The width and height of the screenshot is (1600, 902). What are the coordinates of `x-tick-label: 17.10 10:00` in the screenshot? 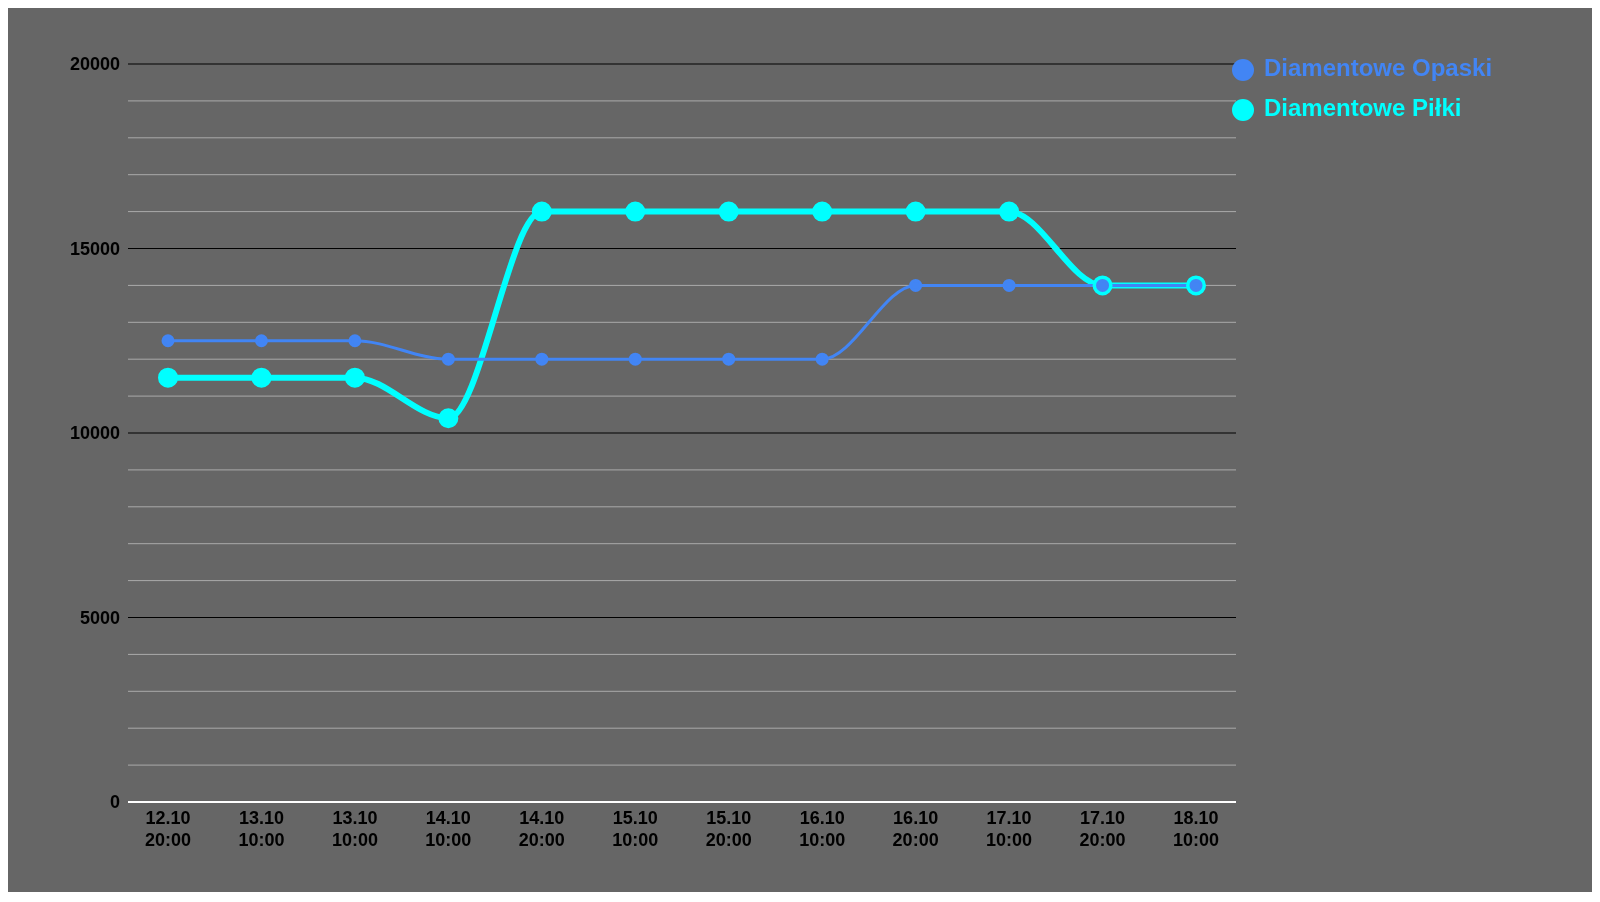 It's located at (1009, 829).